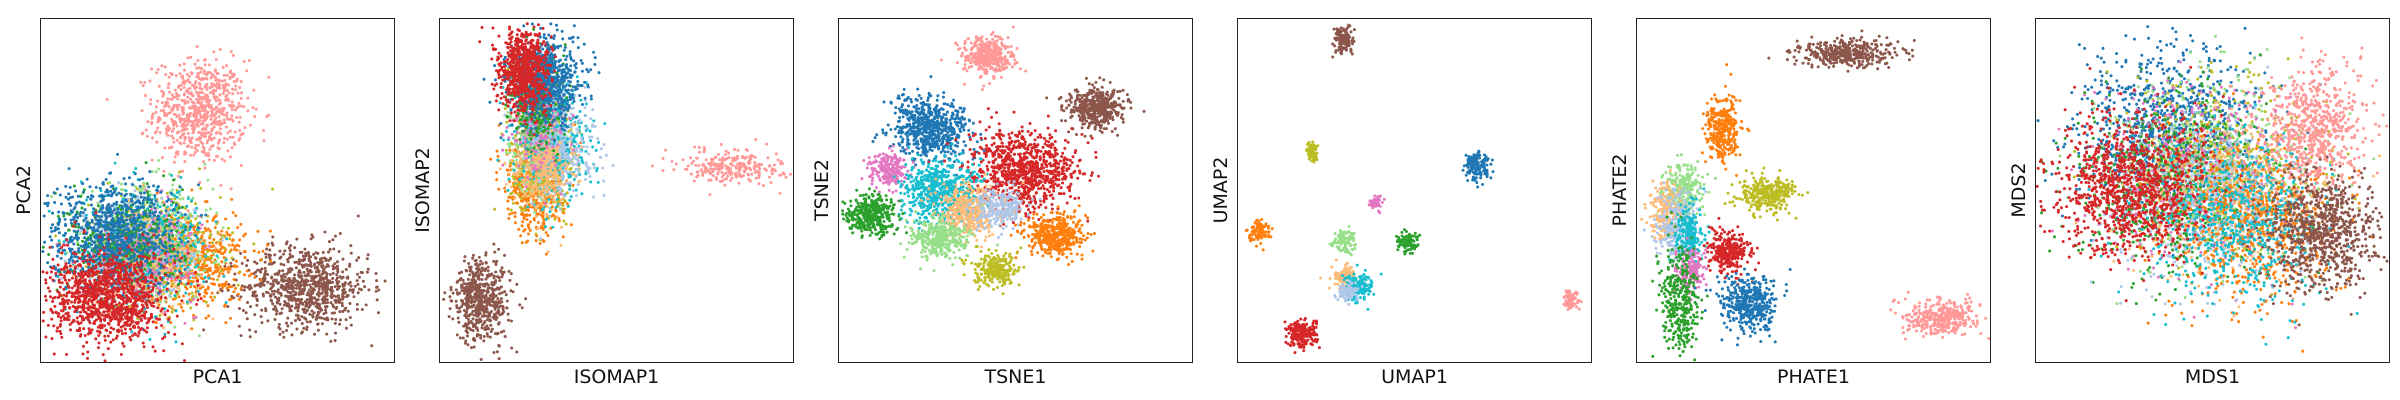  I want to click on y-axis-label-umap: UMAP2, so click(1221, 190).